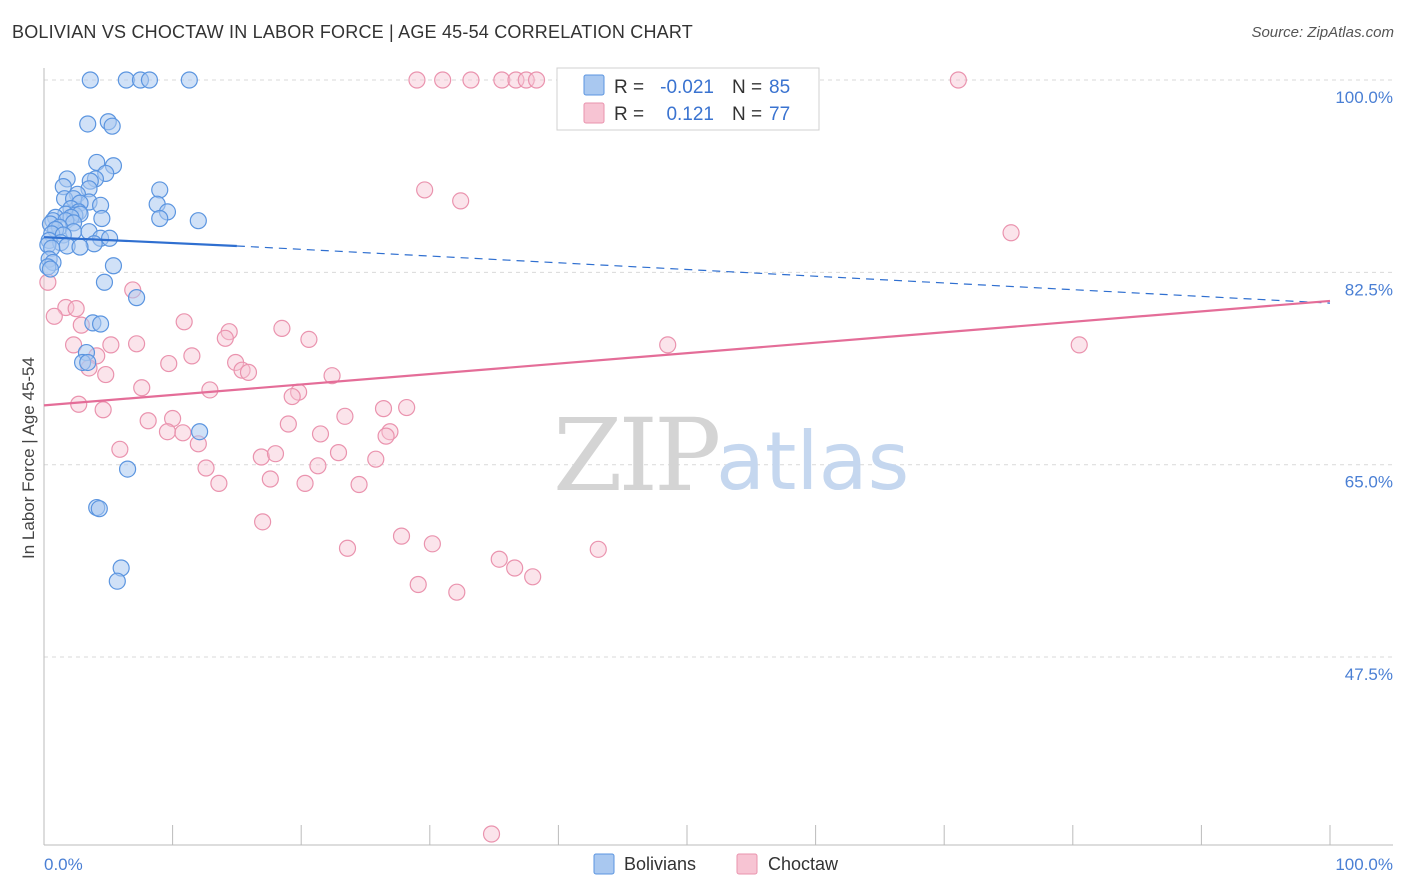  Describe the element at coordinates (716, 864) in the screenshot. I see `bottom-legend: Bolivians Choctaw` at that location.